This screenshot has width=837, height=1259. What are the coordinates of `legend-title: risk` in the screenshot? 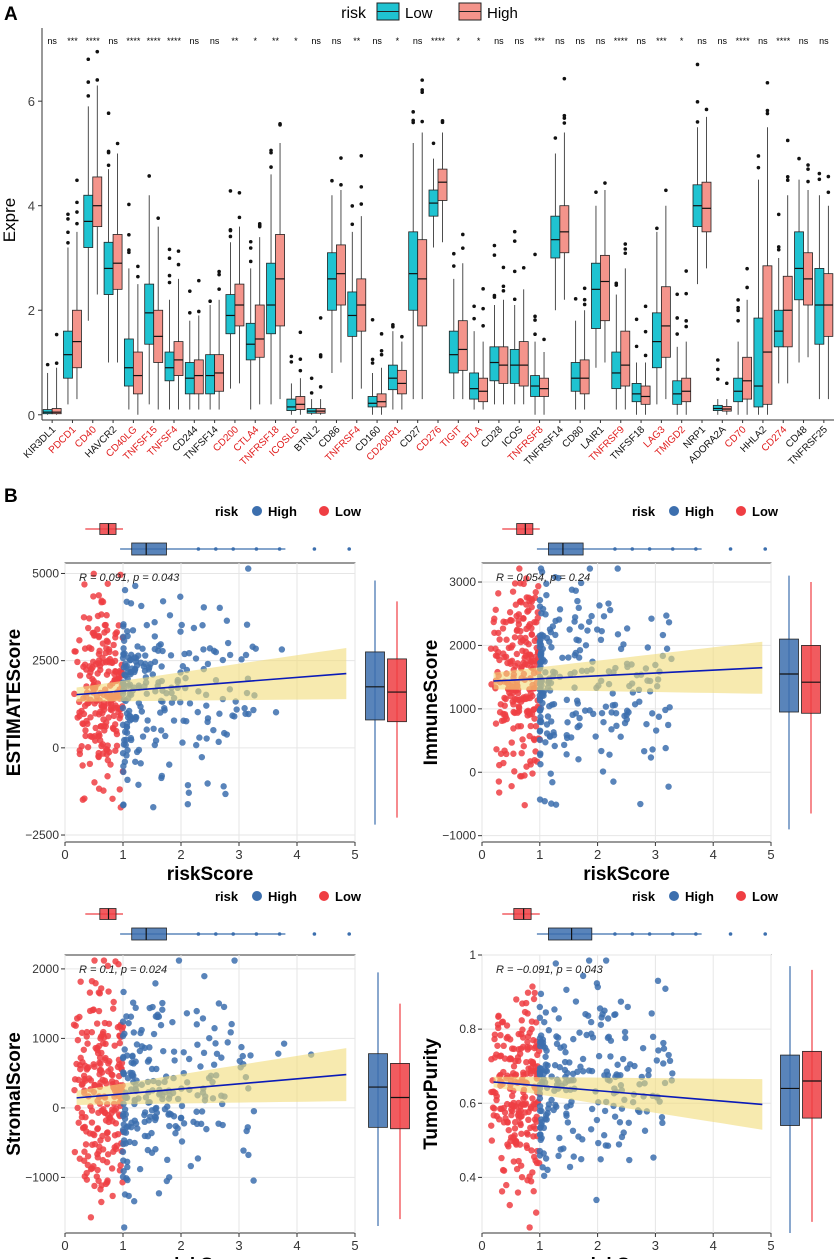 It's located at (227, 896).